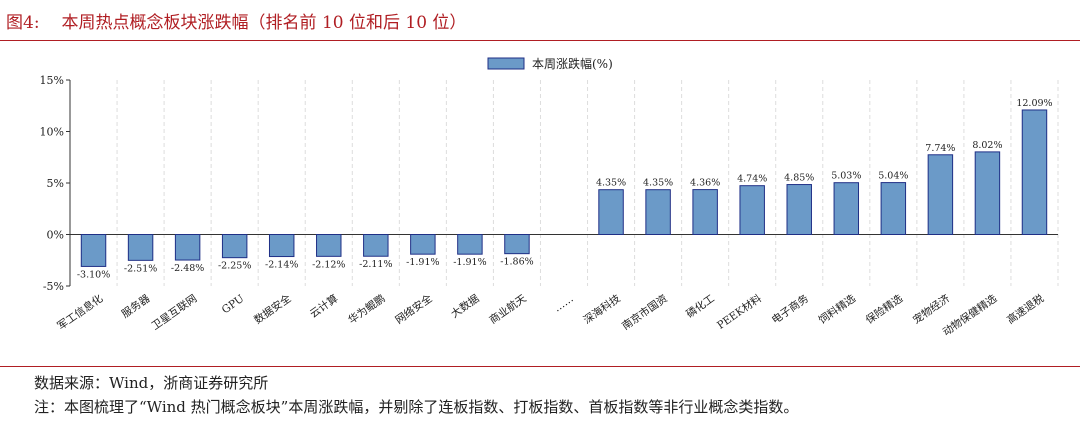 This screenshot has height=428, width=1080. Describe the element at coordinates (540, 40) in the screenshot. I see `title-rule` at that location.